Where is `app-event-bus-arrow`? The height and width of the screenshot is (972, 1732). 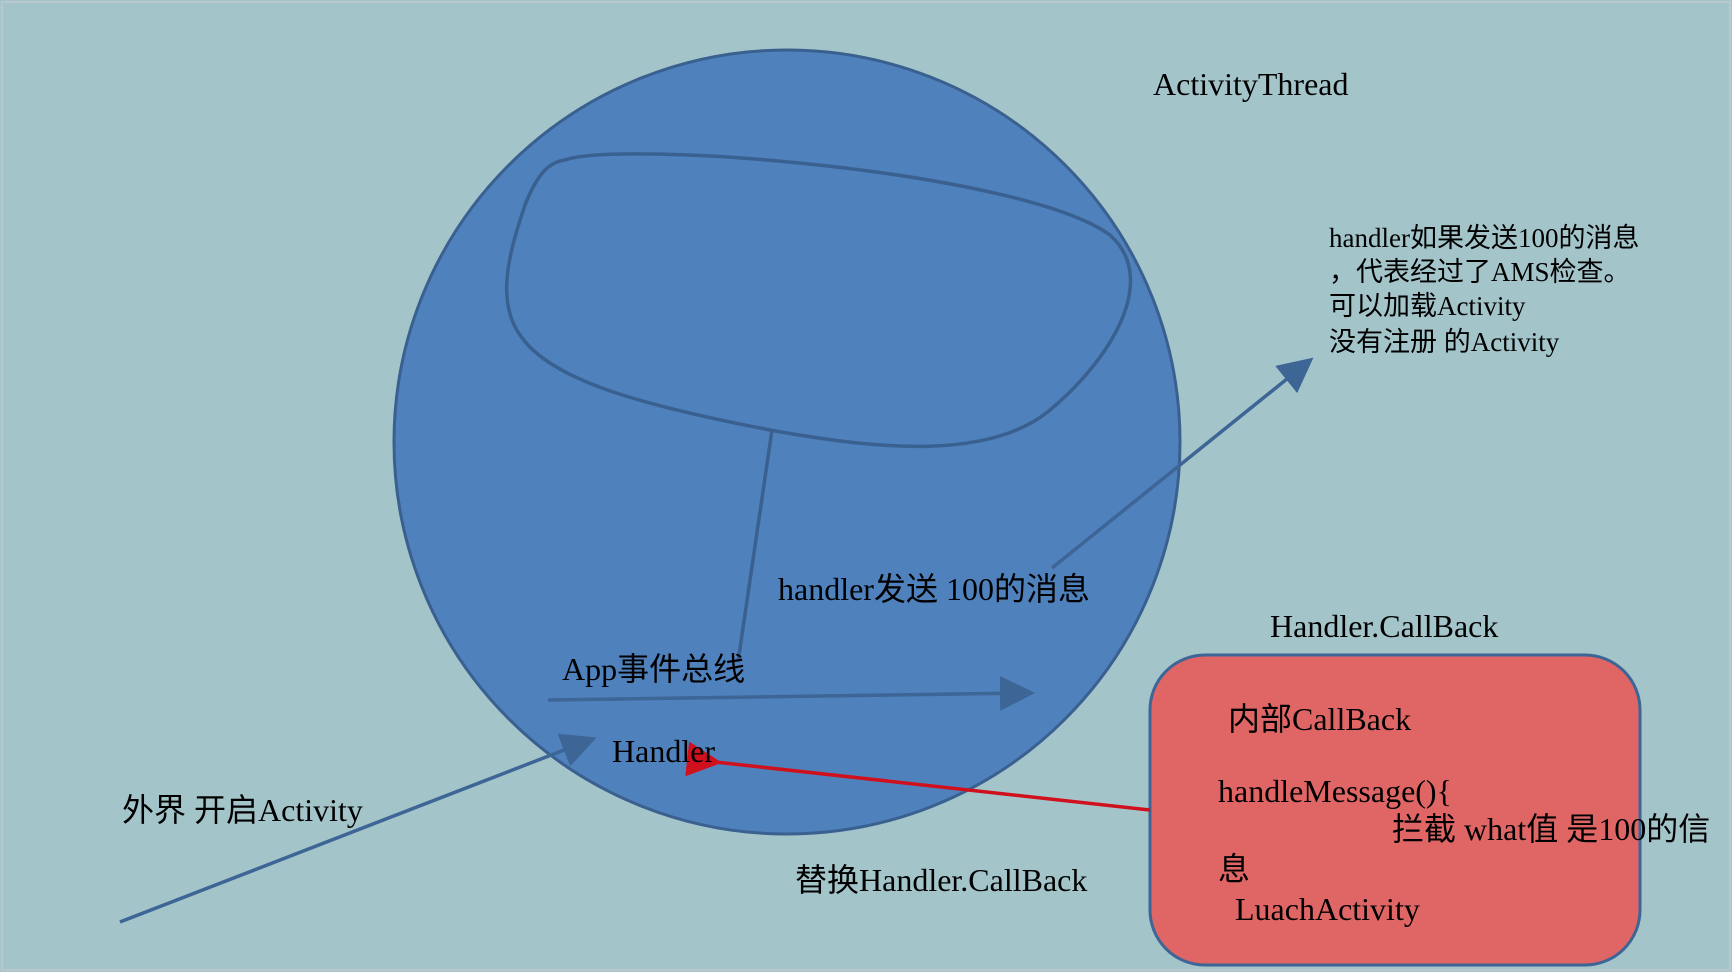
app-event-bus-arrow is located at coordinates (791, 693).